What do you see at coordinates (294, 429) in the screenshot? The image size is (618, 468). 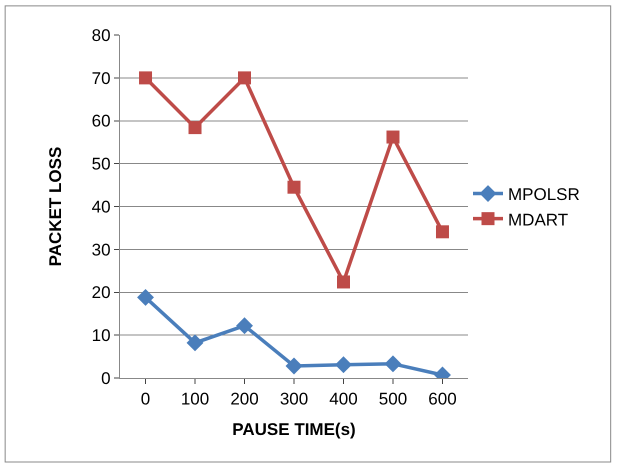 I see `x-axis-title: PAUSE TIME(s)` at bounding box center [294, 429].